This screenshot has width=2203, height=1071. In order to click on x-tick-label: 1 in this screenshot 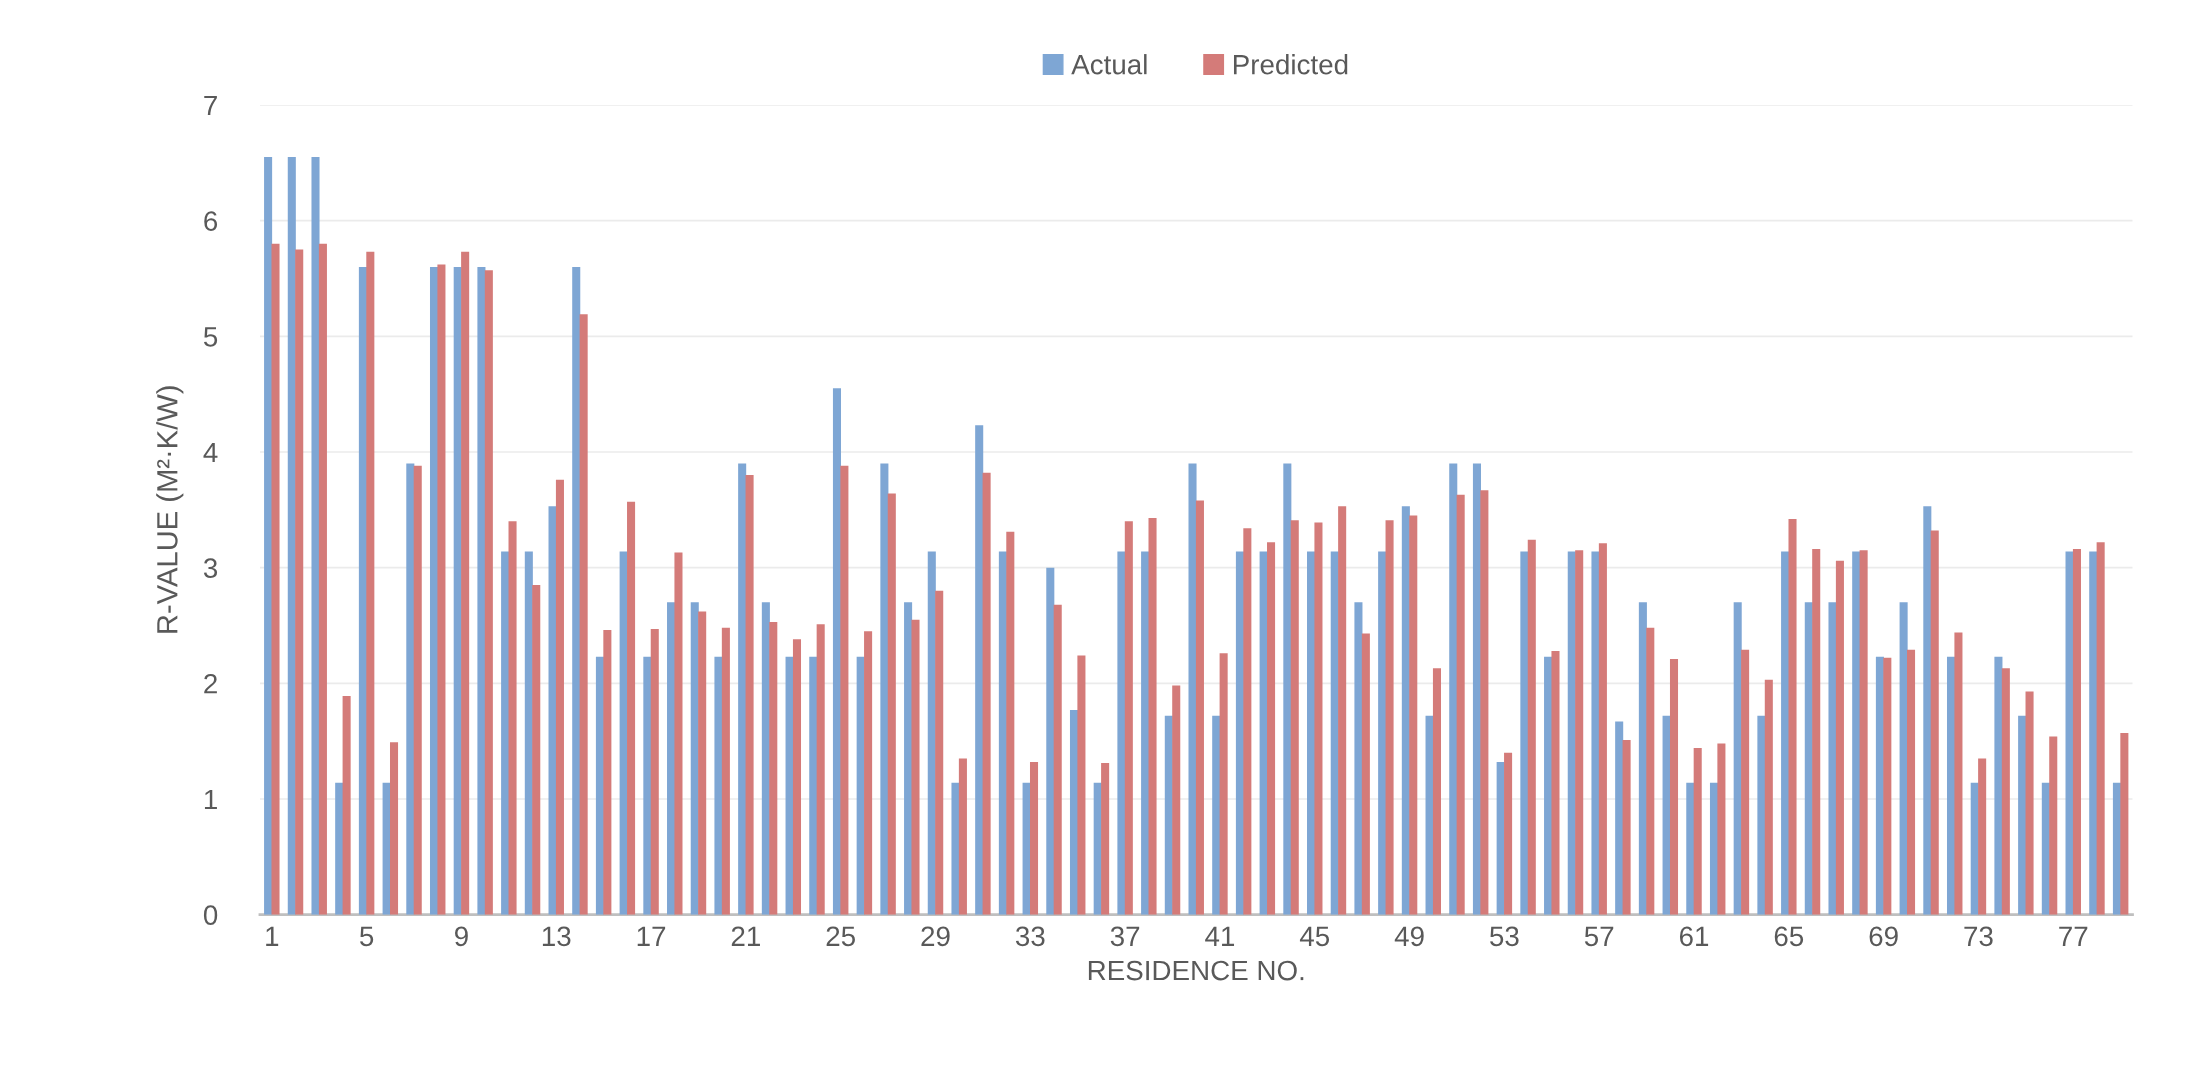, I will do `click(272, 936)`.